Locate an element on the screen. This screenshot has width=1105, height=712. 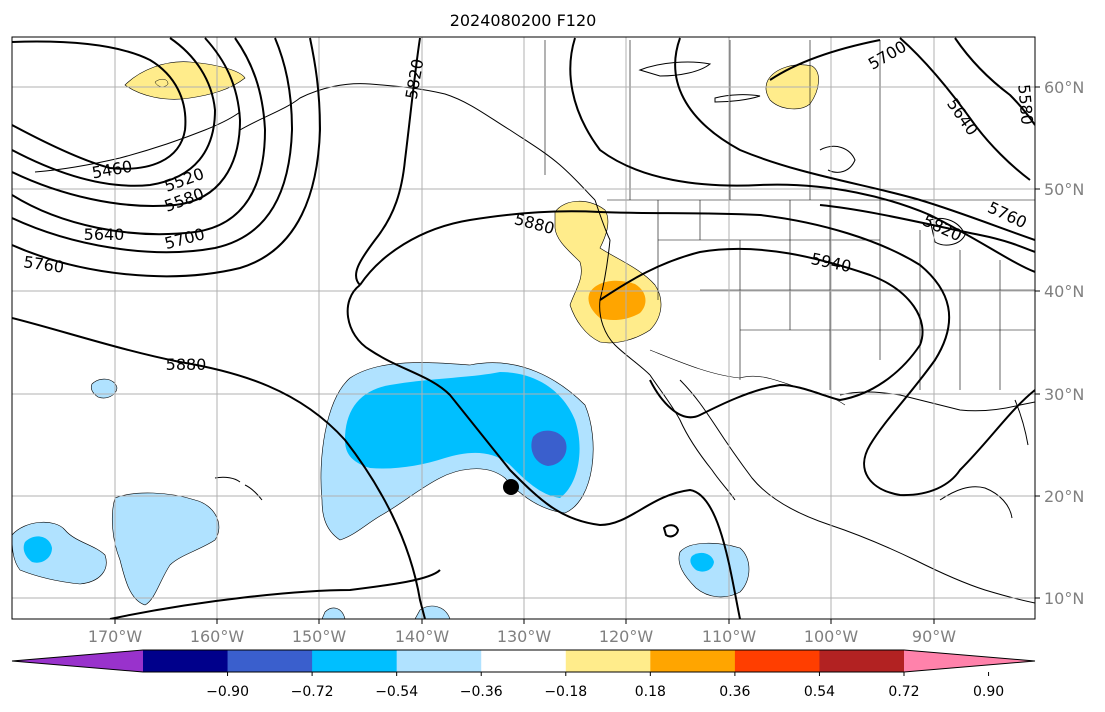
map-title: 2024080200 F120 is located at coordinates (523, 20).